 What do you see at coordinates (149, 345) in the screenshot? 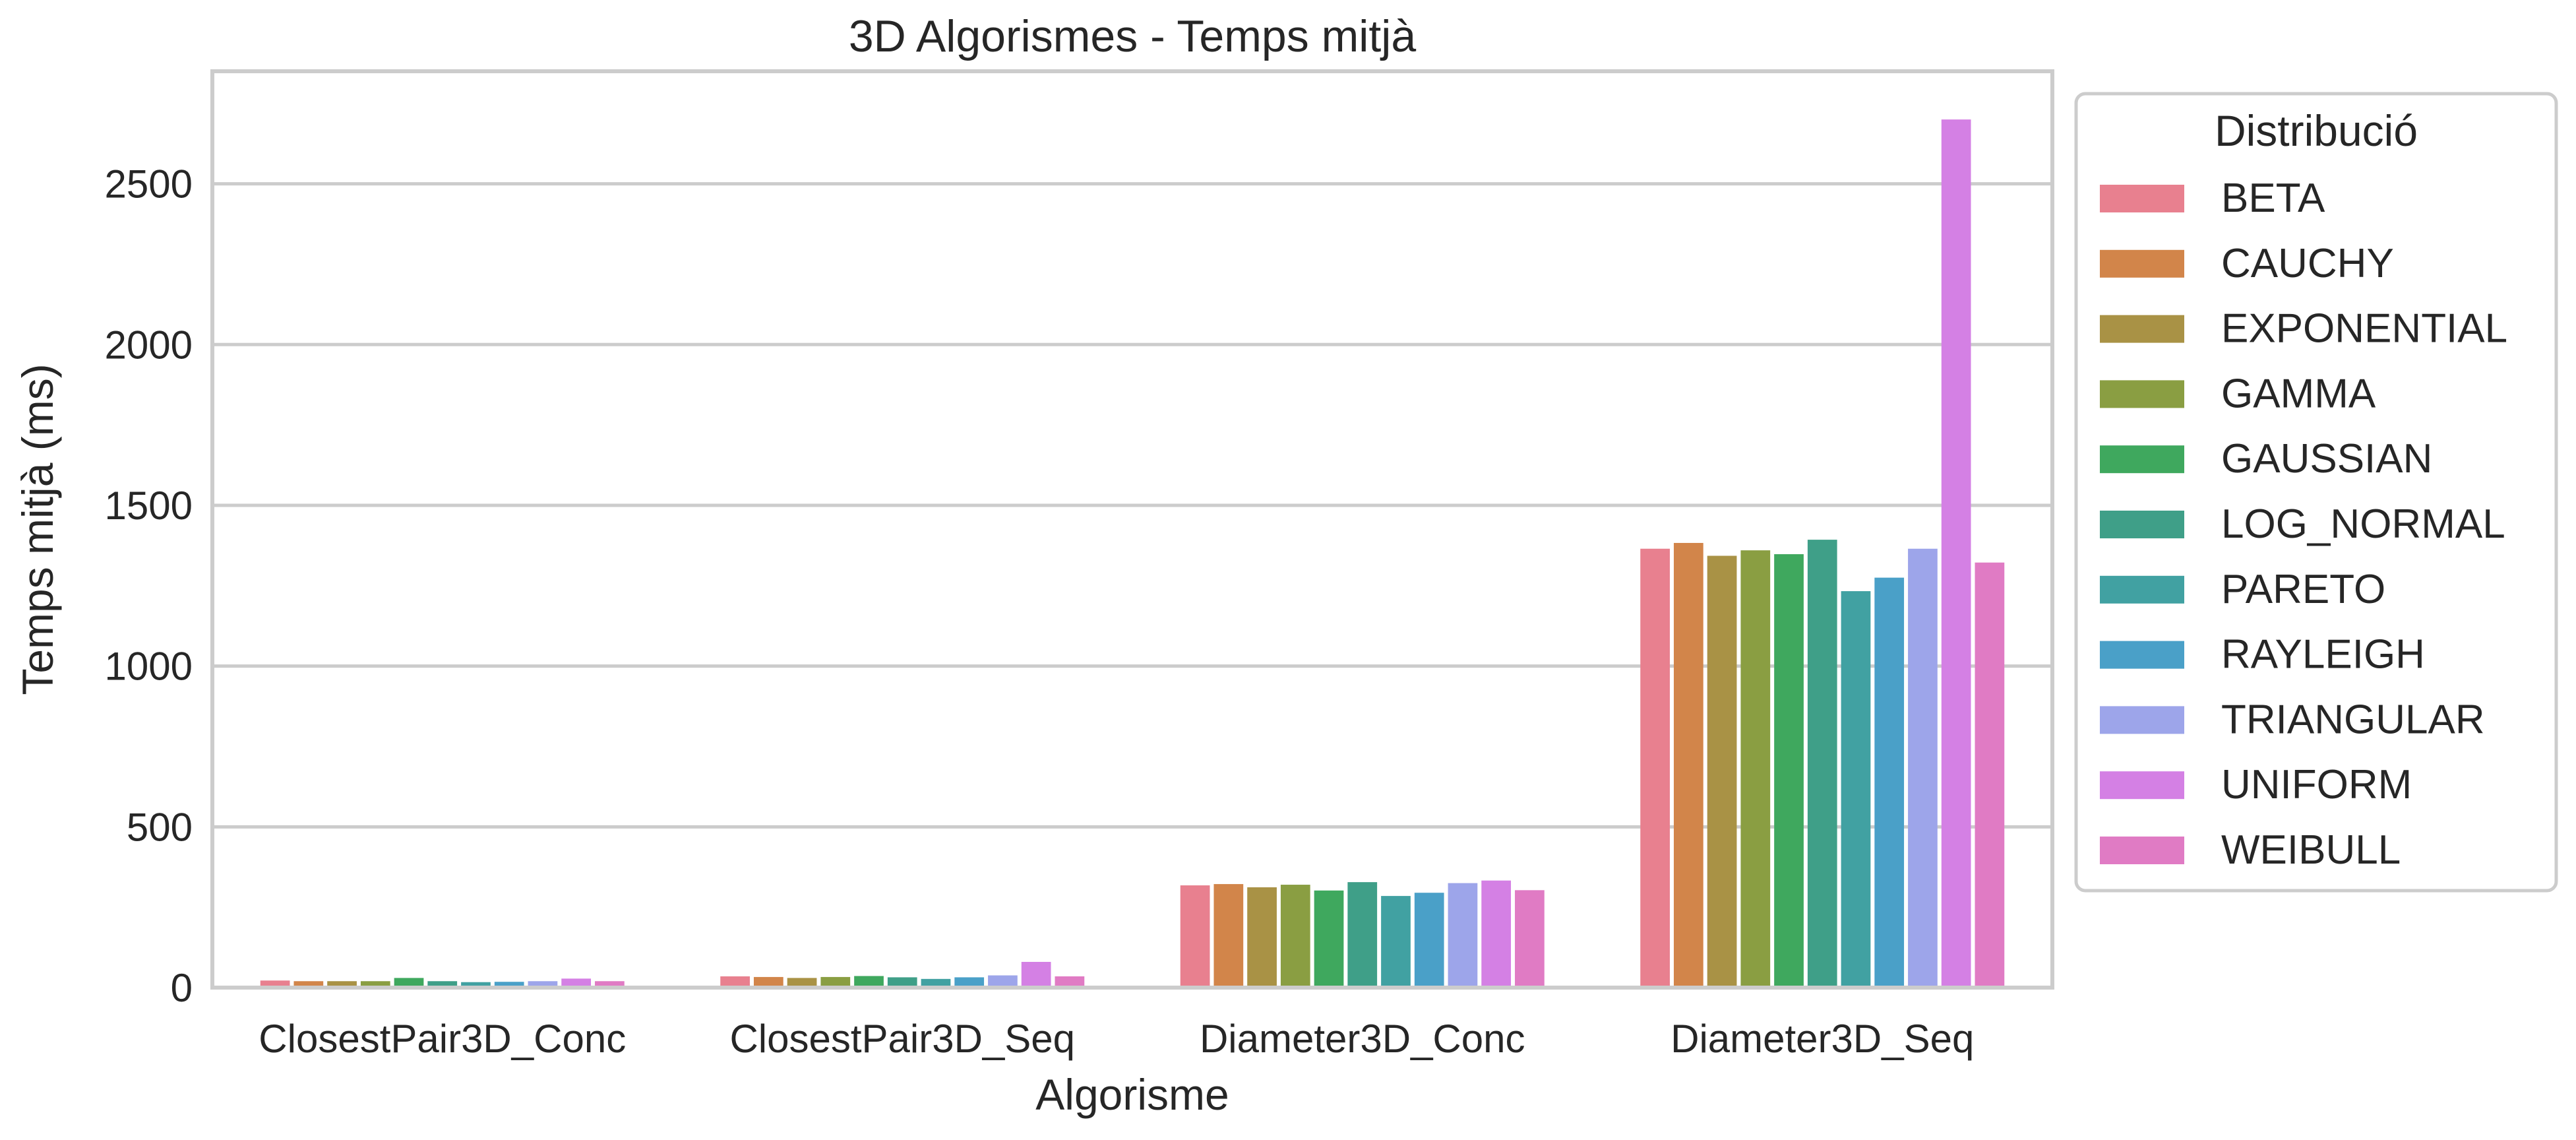
I see `y-tick-label: 2000` at bounding box center [149, 345].